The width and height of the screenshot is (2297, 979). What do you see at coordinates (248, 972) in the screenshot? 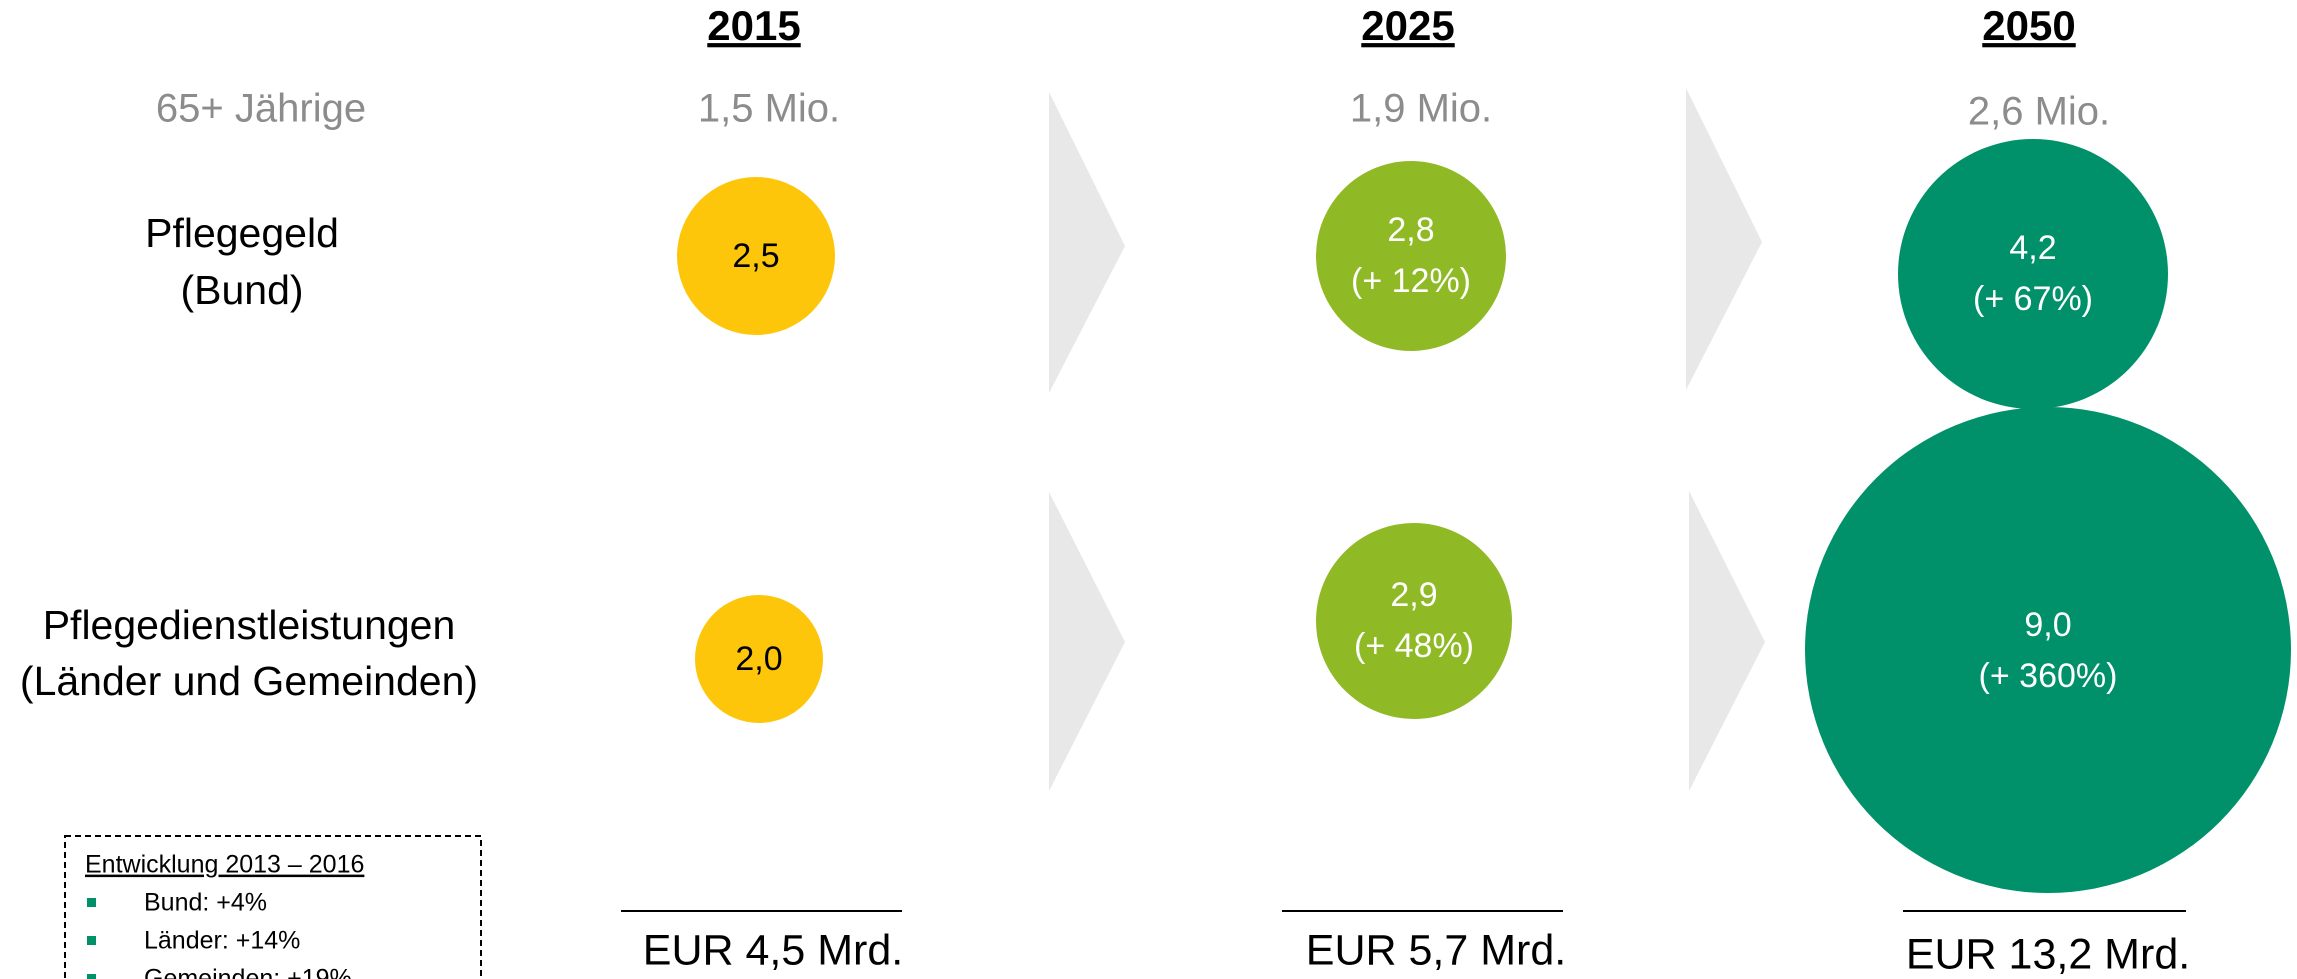
I see `legend-item: Gemeinden: +19%` at bounding box center [248, 972].